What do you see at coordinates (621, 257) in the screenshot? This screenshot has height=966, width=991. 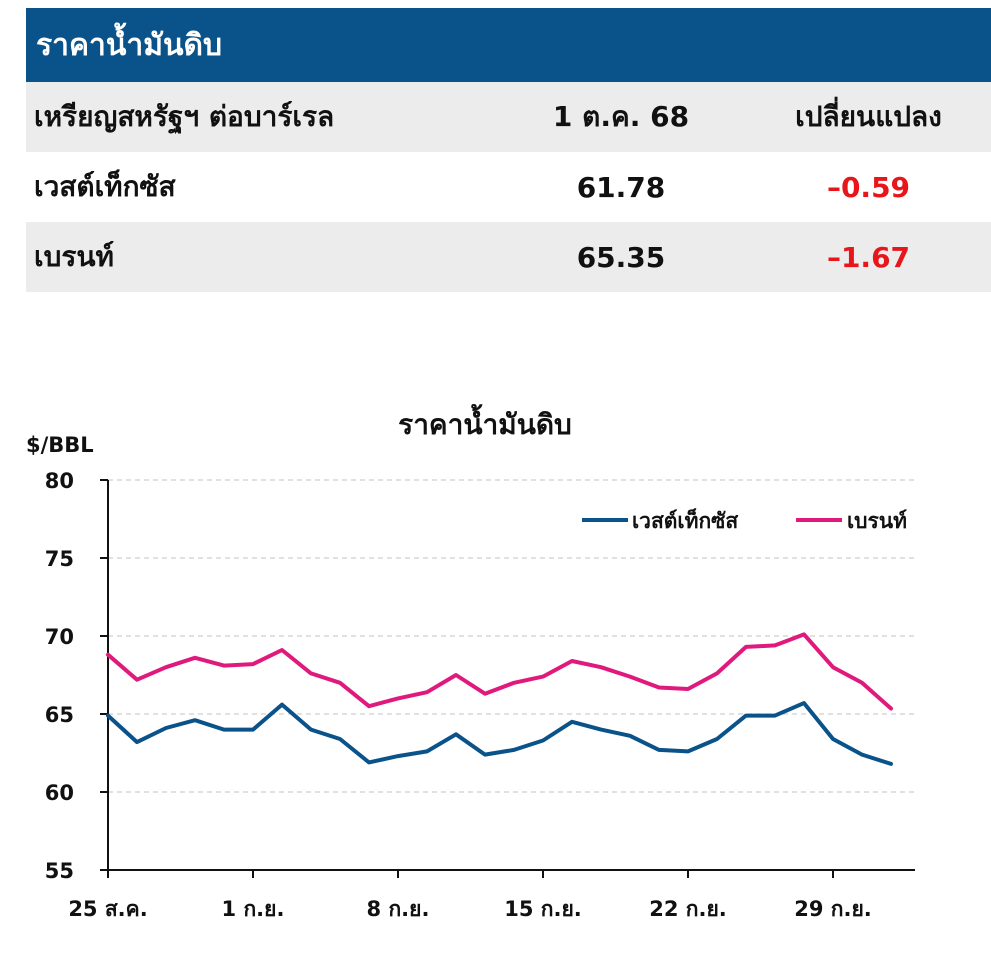 I see `row-price: 65.35` at bounding box center [621, 257].